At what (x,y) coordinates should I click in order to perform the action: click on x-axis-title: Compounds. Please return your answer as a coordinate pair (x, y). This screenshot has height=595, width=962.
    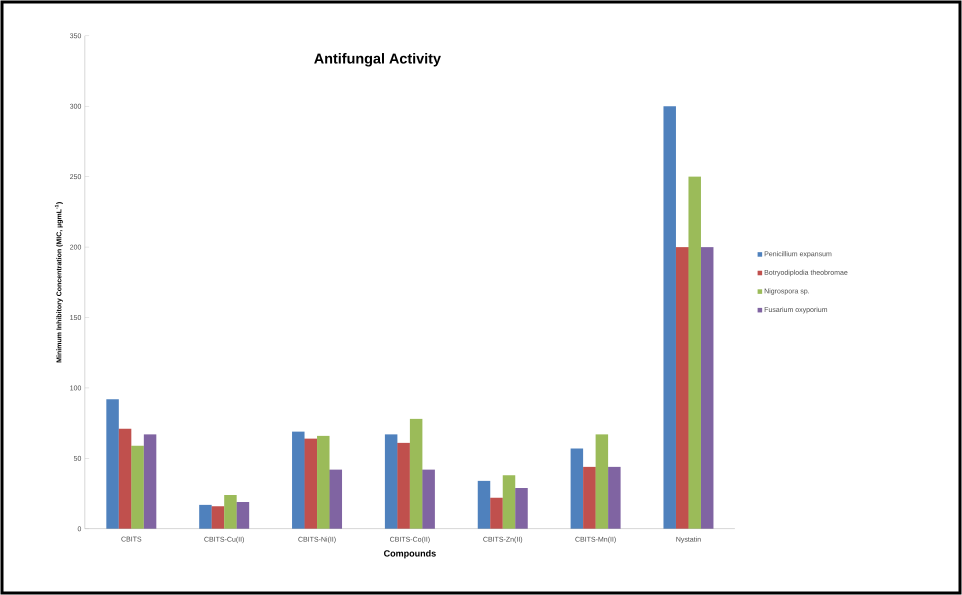
    Looking at the image, I should click on (410, 554).